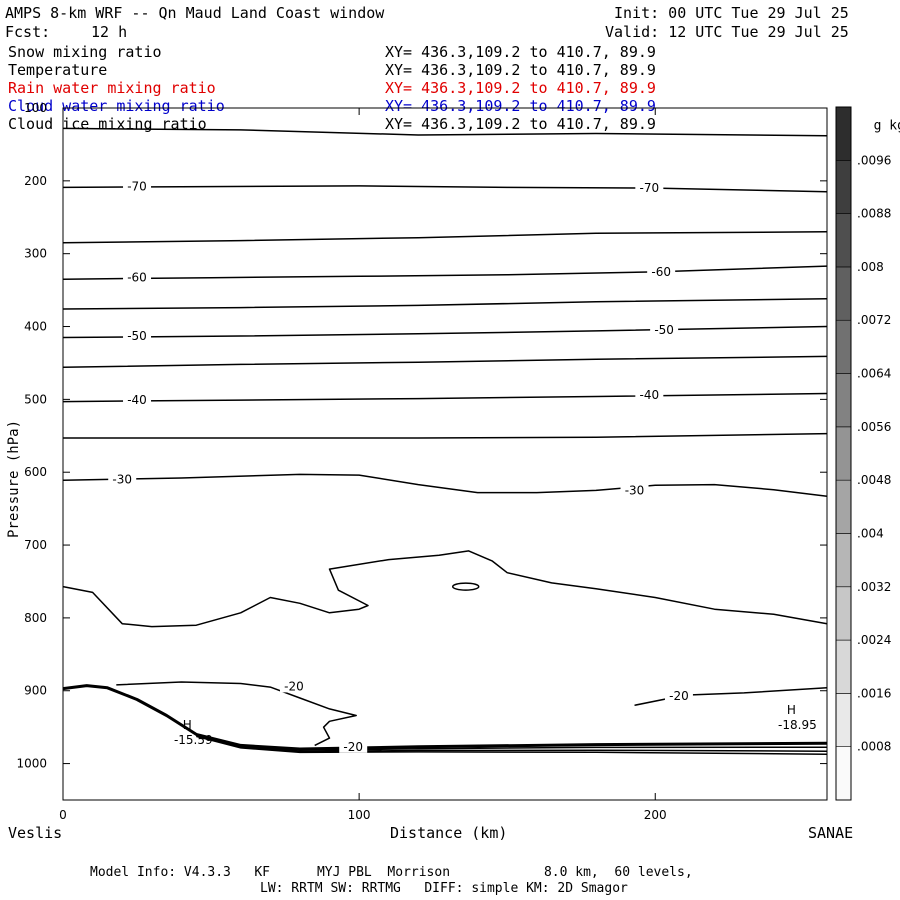 The height and width of the screenshot is (900, 900). What do you see at coordinates (109, 32) in the screenshot?
I see `forecast-value: 12 h` at bounding box center [109, 32].